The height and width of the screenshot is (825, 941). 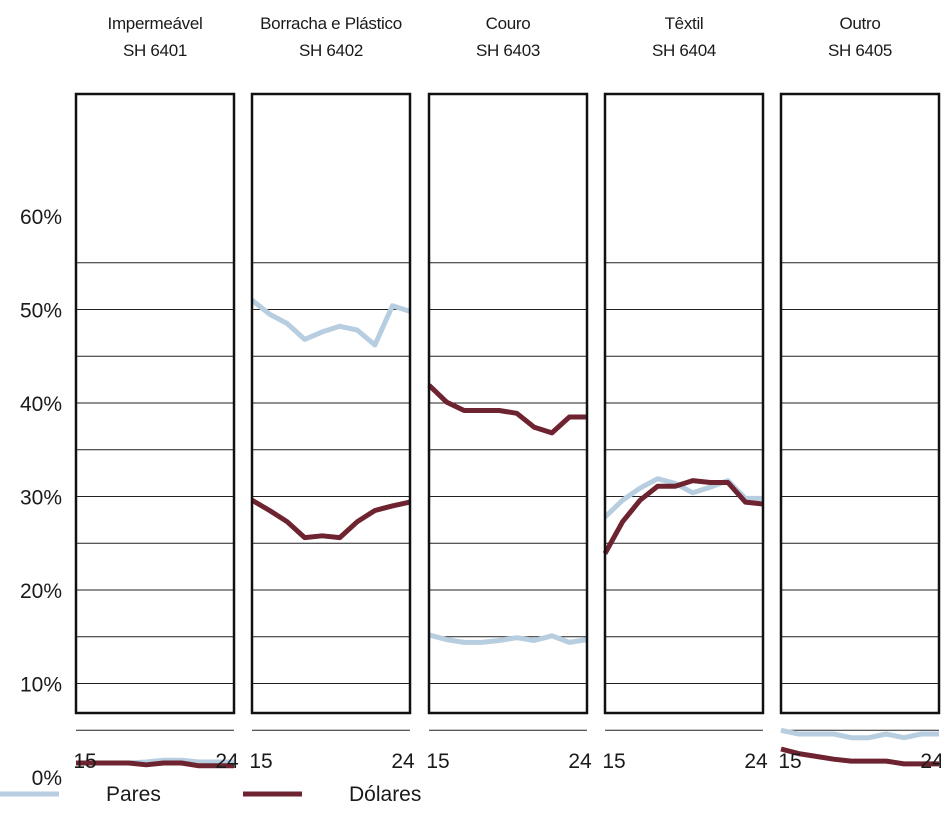 I want to click on y-tick-label: 50%, so click(x=41, y=311).